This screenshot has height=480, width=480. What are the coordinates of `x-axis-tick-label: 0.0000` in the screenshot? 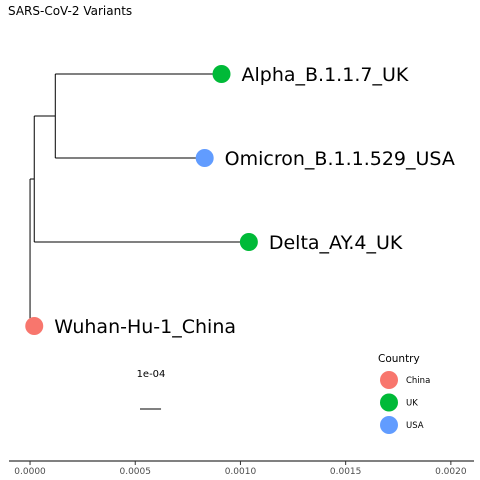 It's located at (30, 472).